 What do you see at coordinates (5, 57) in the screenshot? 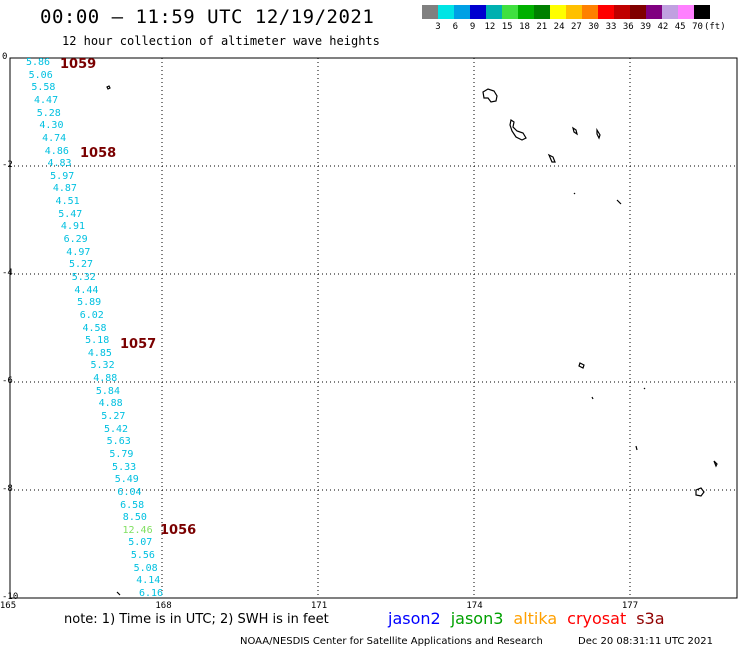
I see `lat-tick-label: 0` at bounding box center [5, 57].